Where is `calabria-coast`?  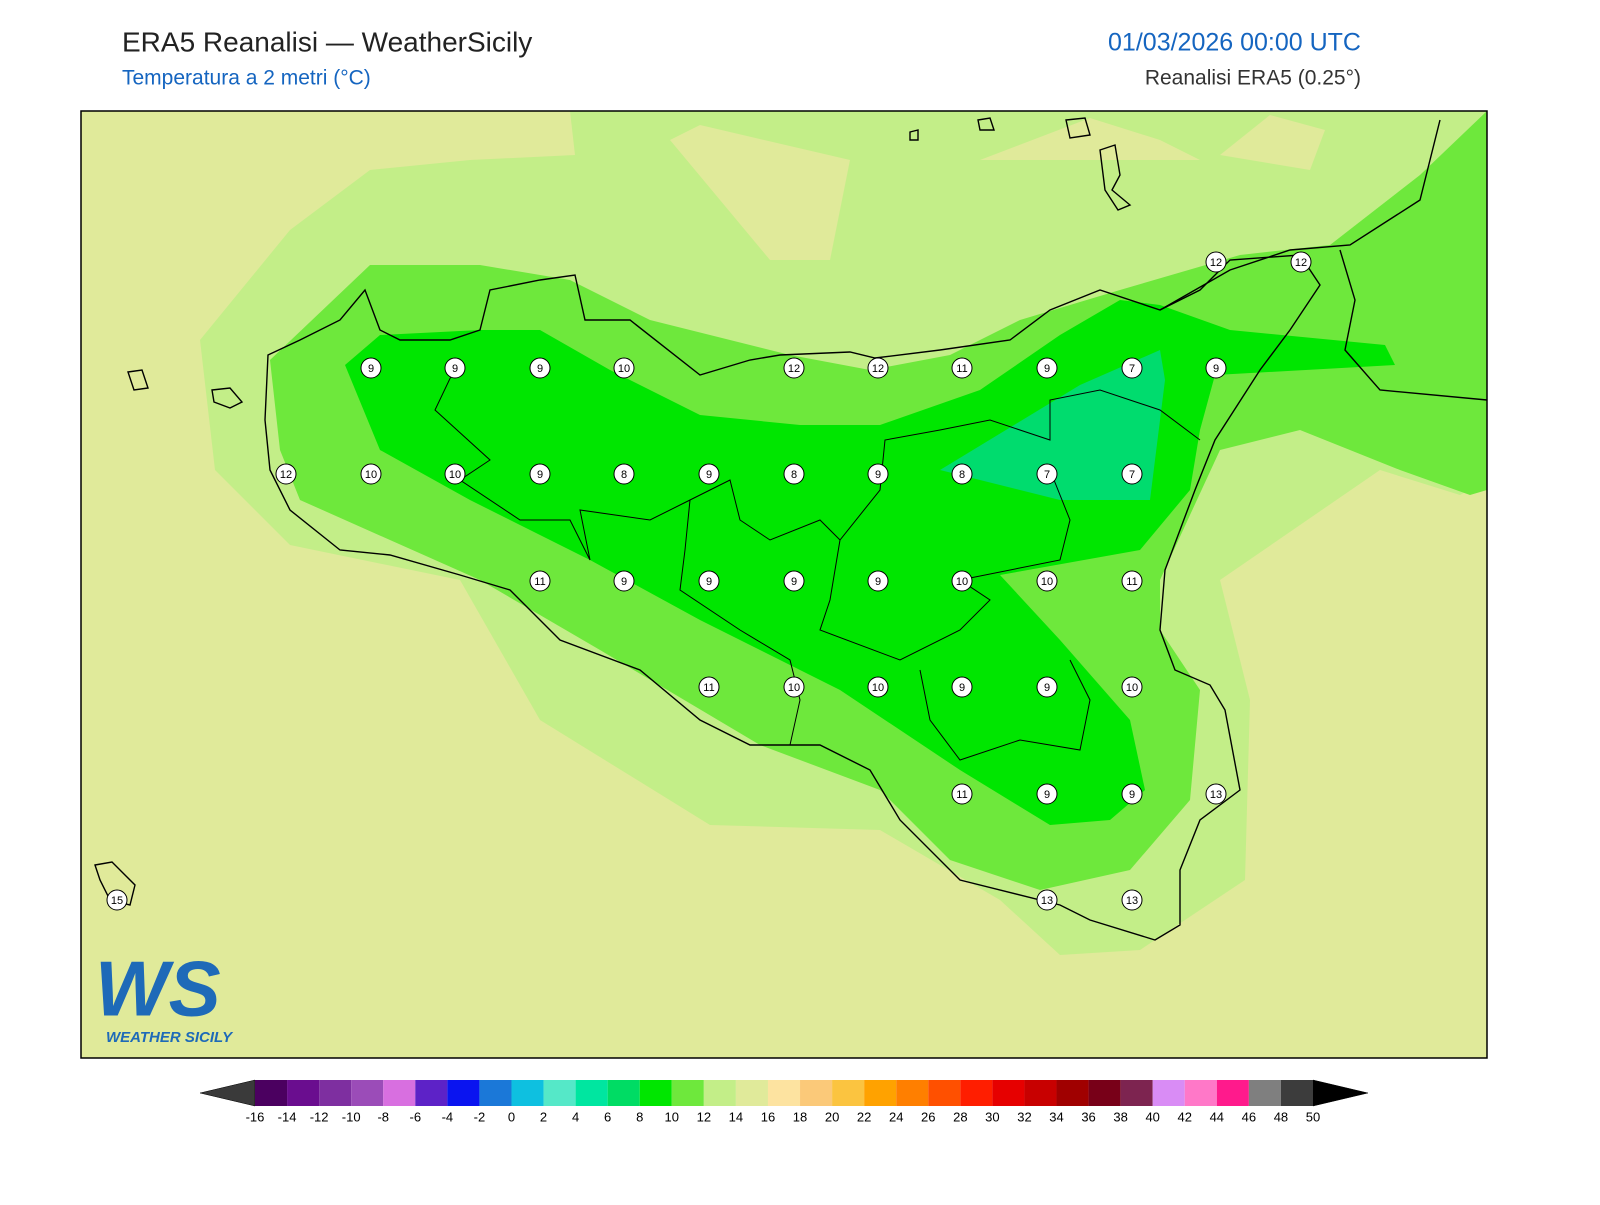
calabria-coast is located at coordinates (1323, 260).